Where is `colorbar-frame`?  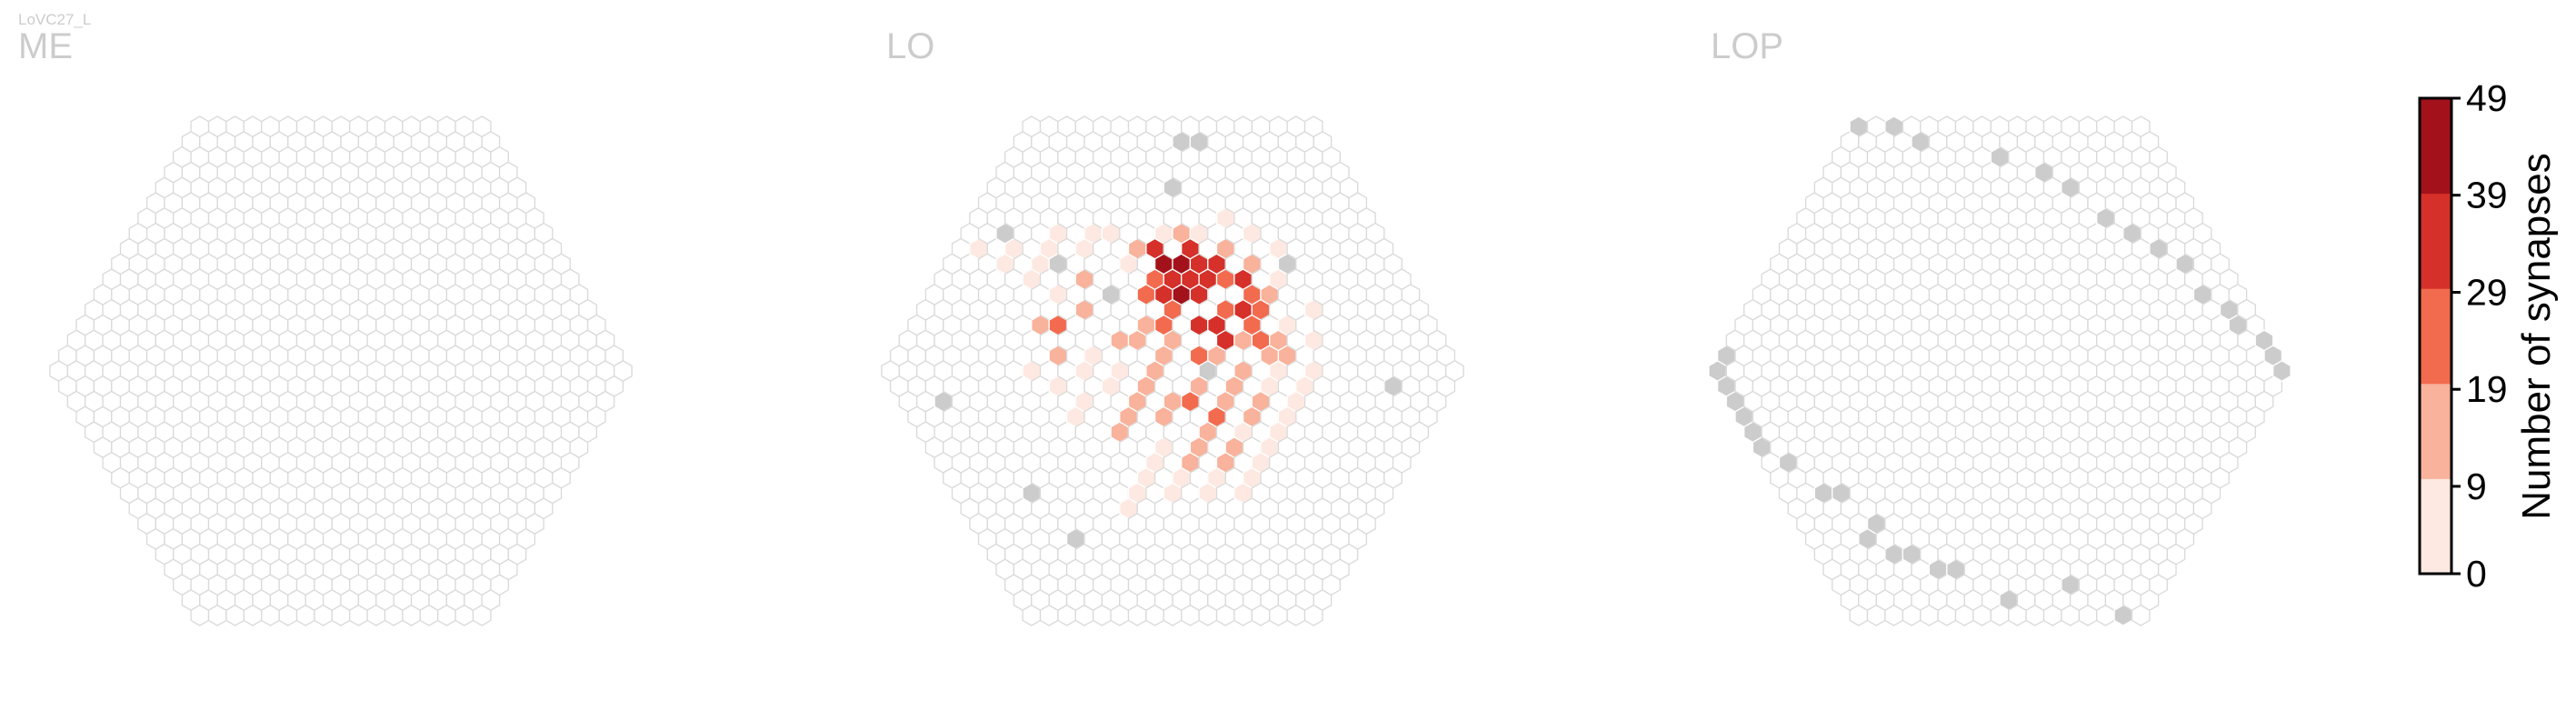
colorbar-frame is located at coordinates (2435, 336).